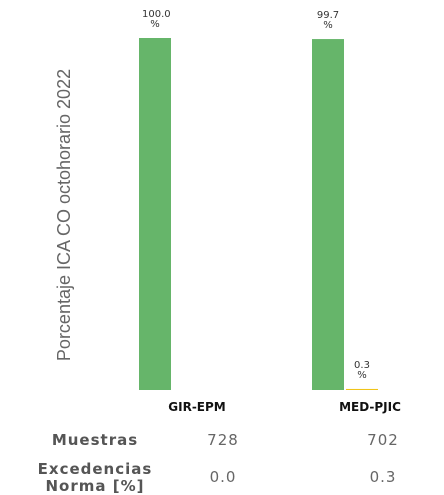  Describe the element at coordinates (95, 477) in the screenshot. I see `row-header: Excedencias Norma [%]` at that location.